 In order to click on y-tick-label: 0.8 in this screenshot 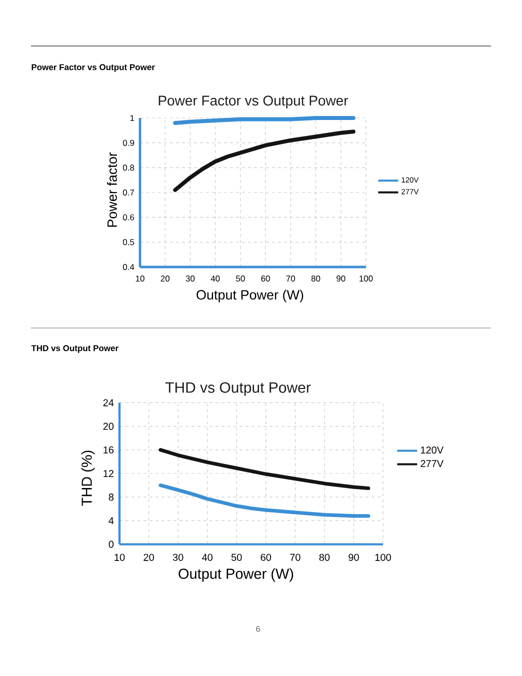, I will do `click(128, 167)`.